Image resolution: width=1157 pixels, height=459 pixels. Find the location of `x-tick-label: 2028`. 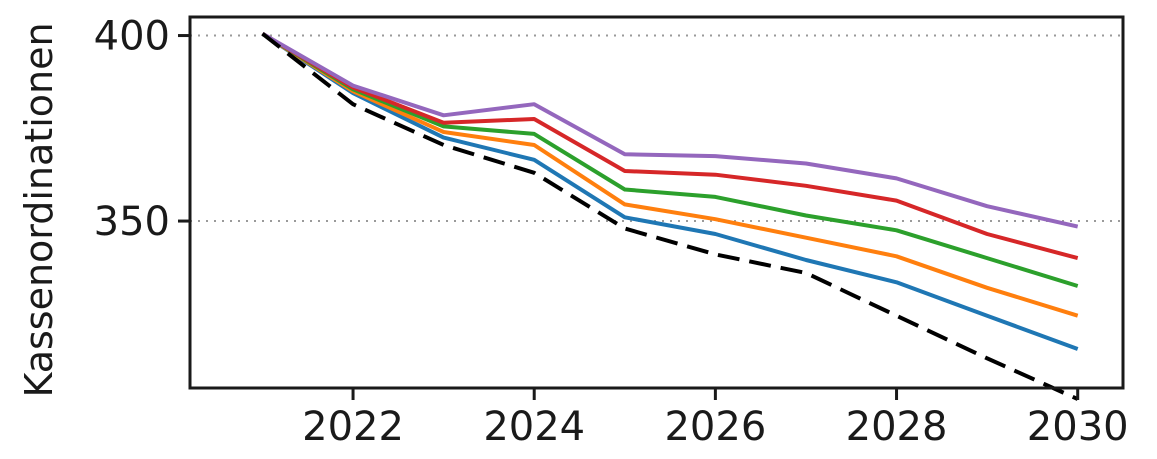

x-tick-label: 2028 is located at coordinates (897, 427).